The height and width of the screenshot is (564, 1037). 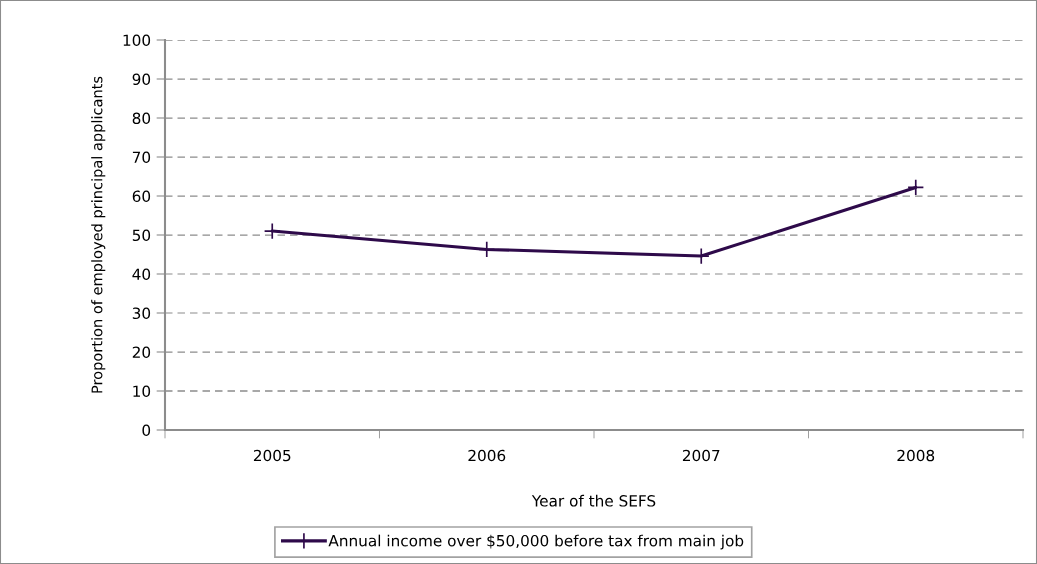 What do you see at coordinates (536, 542) in the screenshot?
I see `legend-label: Annual income over $50,000 before tax from main job` at bounding box center [536, 542].